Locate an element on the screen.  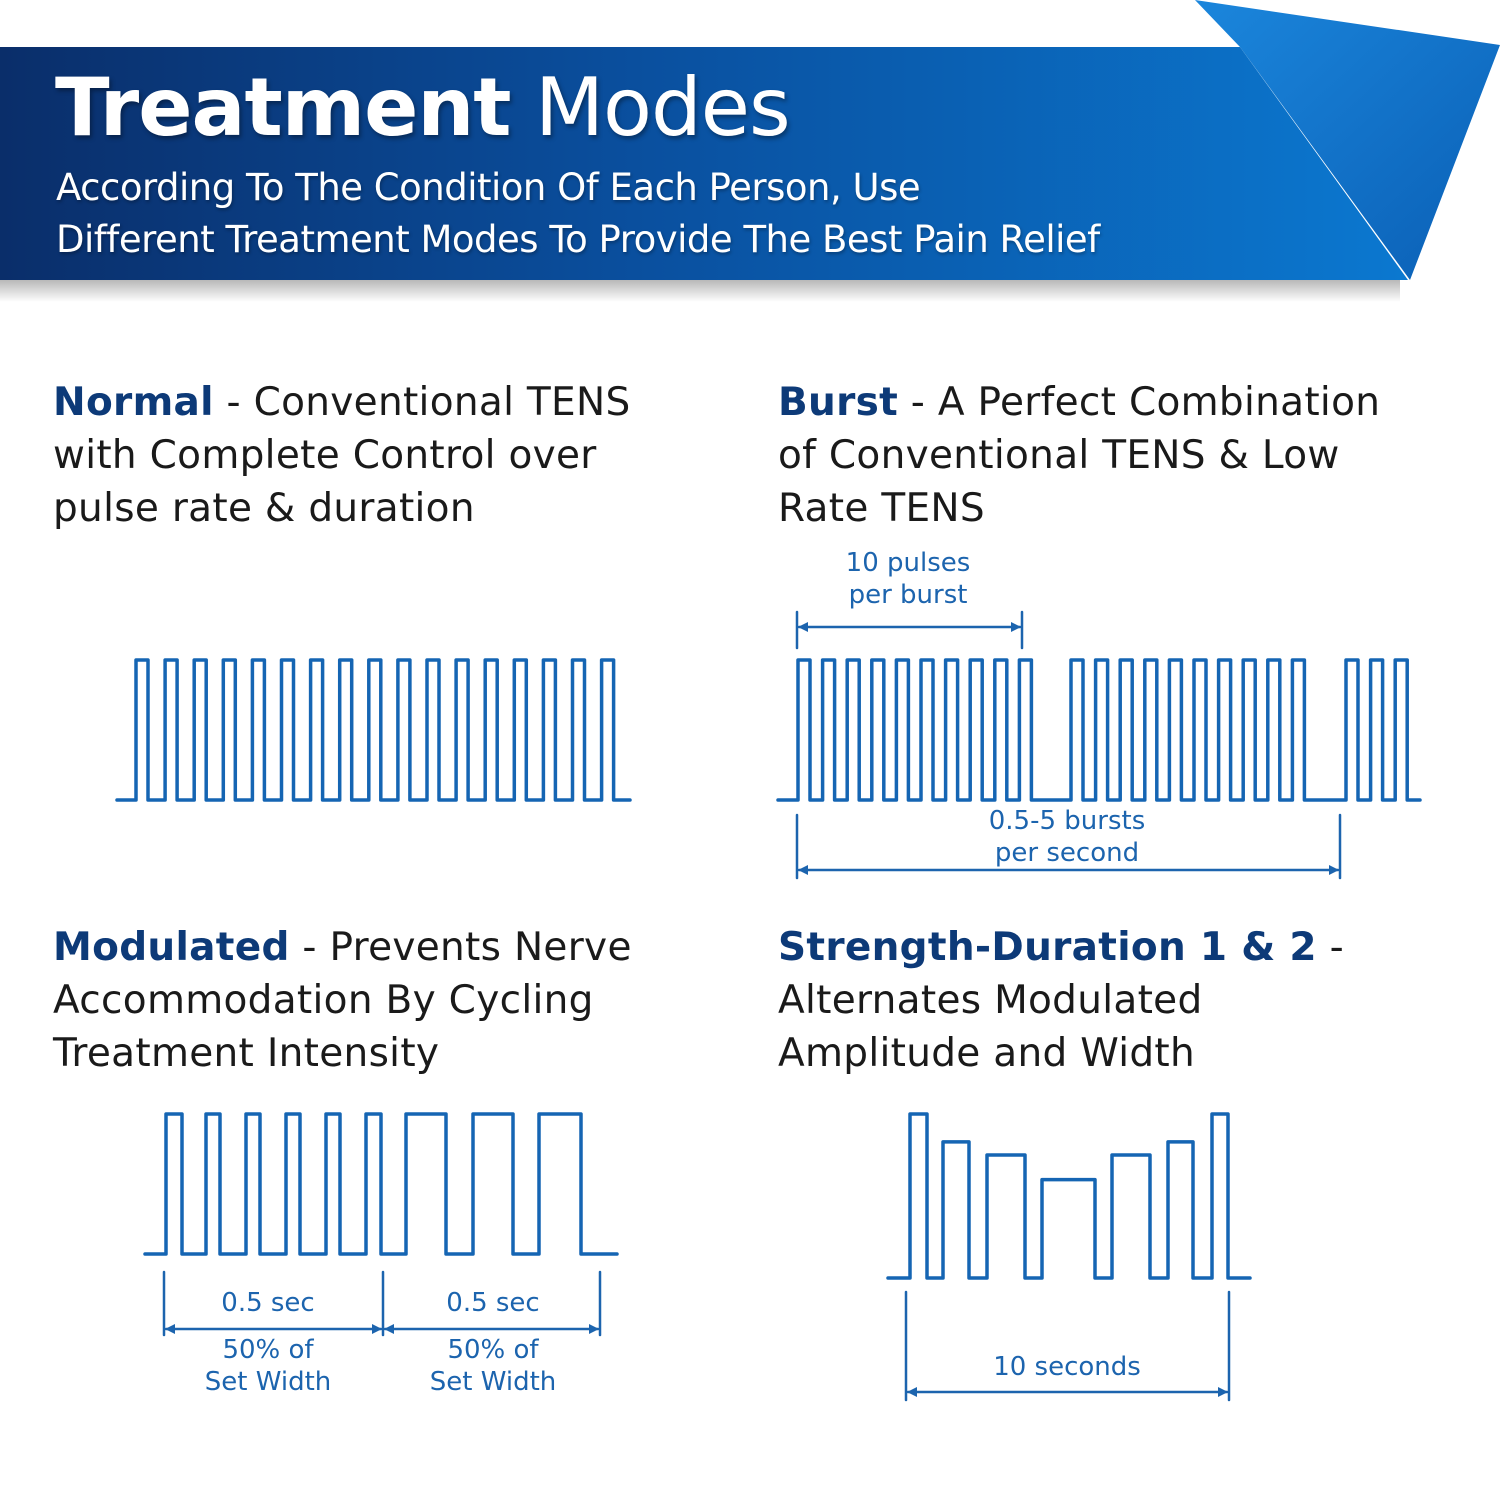
normal-waveform is located at coordinates (373, 730).